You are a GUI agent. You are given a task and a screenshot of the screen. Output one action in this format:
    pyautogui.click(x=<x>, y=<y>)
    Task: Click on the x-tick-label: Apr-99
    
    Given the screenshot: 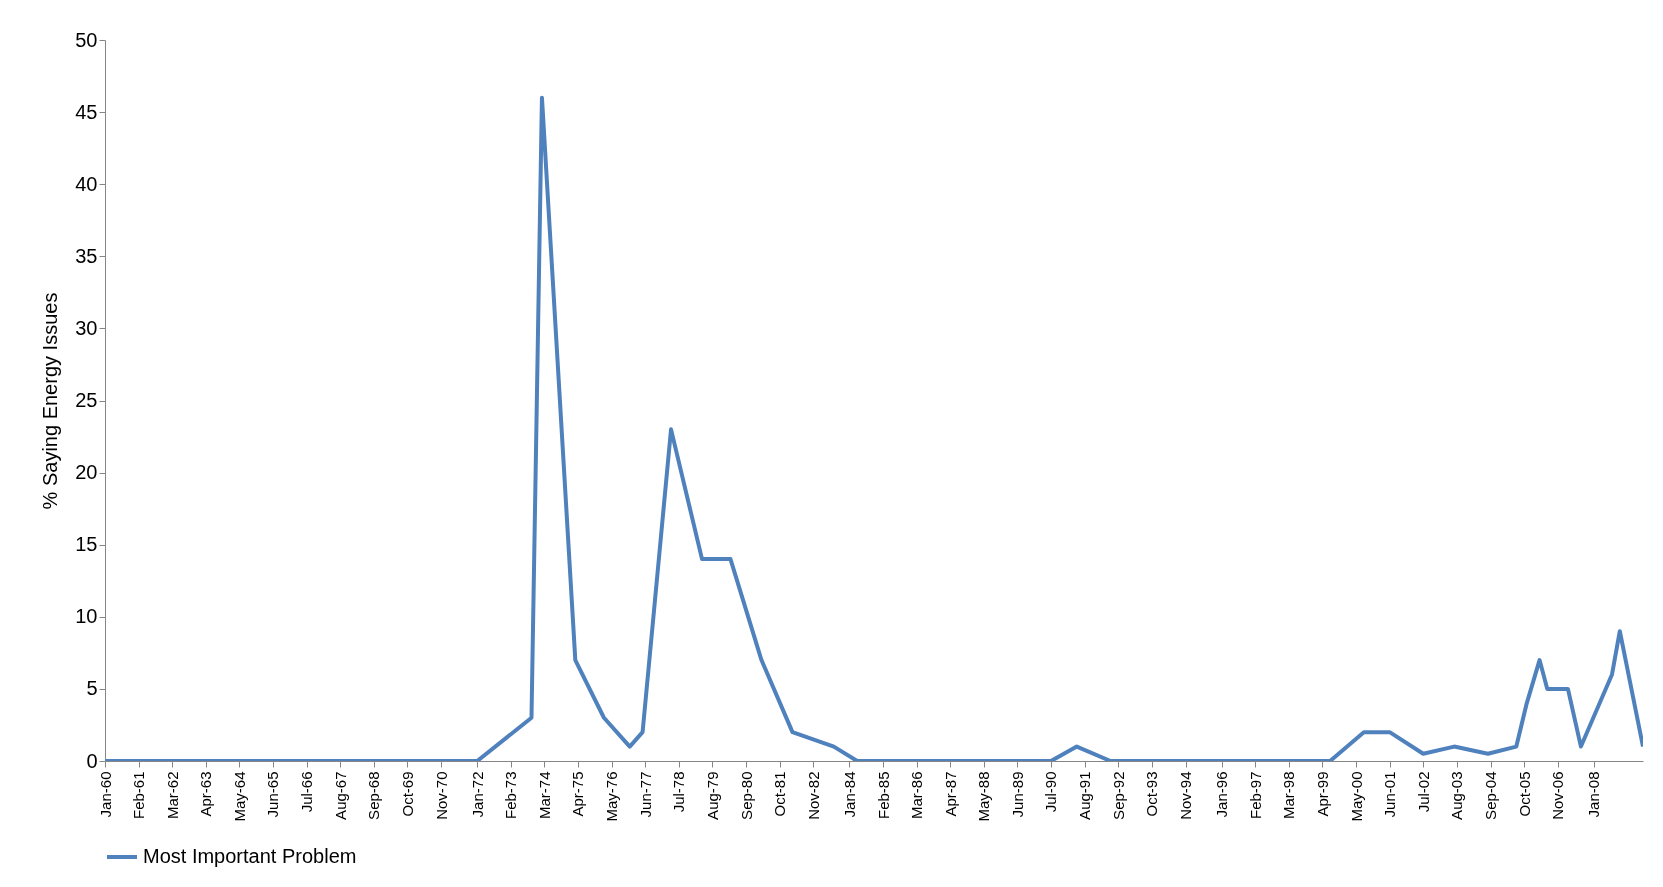 What is the action you would take?
    pyautogui.click(x=1322, y=794)
    